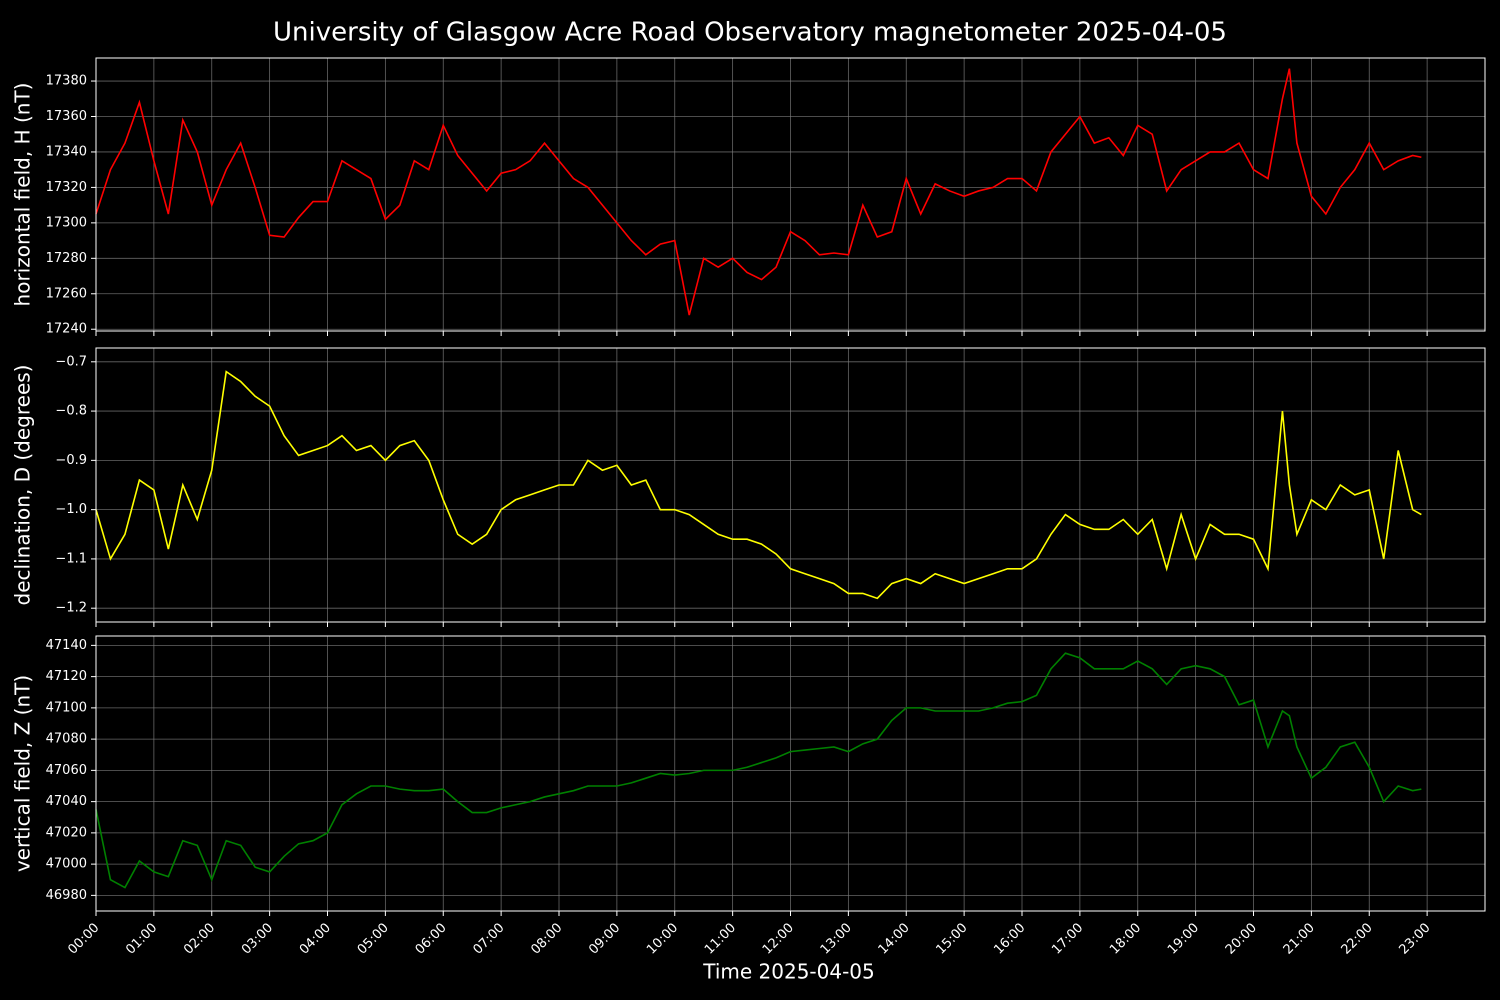 The height and width of the screenshot is (1000, 1500). I want to click on y-tick-label: 47020, so click(66, 832).